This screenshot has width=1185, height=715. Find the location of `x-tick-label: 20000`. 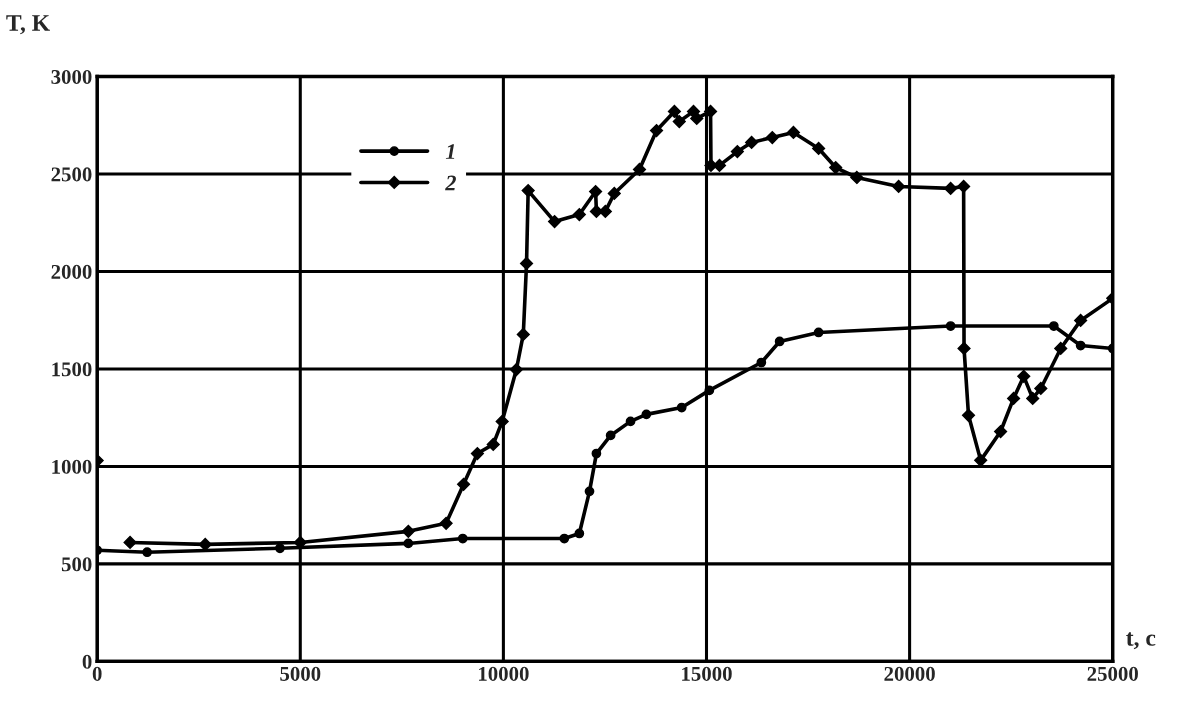

x-tick-label: 20000 is located at coordinates (909, 673).